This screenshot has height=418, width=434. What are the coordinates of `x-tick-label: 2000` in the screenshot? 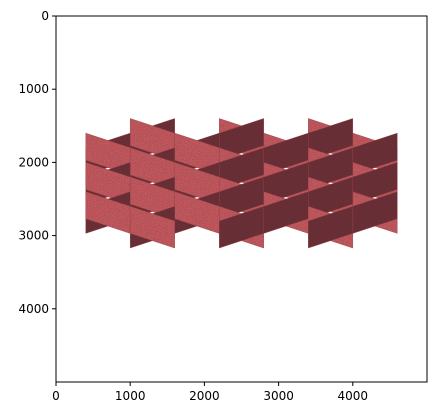 It's located at (204, 396).